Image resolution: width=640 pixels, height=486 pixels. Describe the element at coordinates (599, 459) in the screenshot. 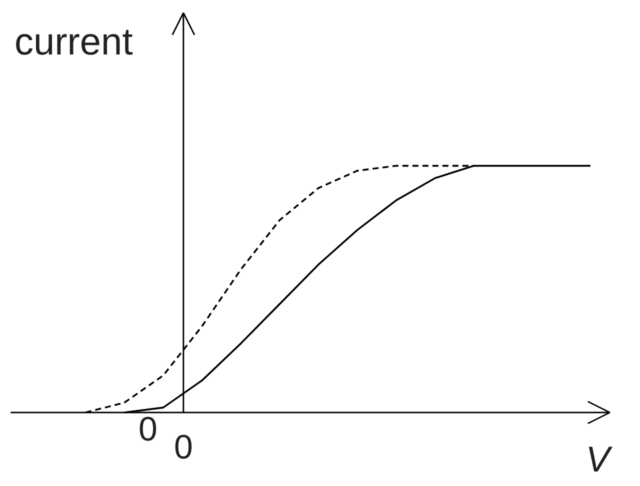

I see `x-axis-title: V` at that location.